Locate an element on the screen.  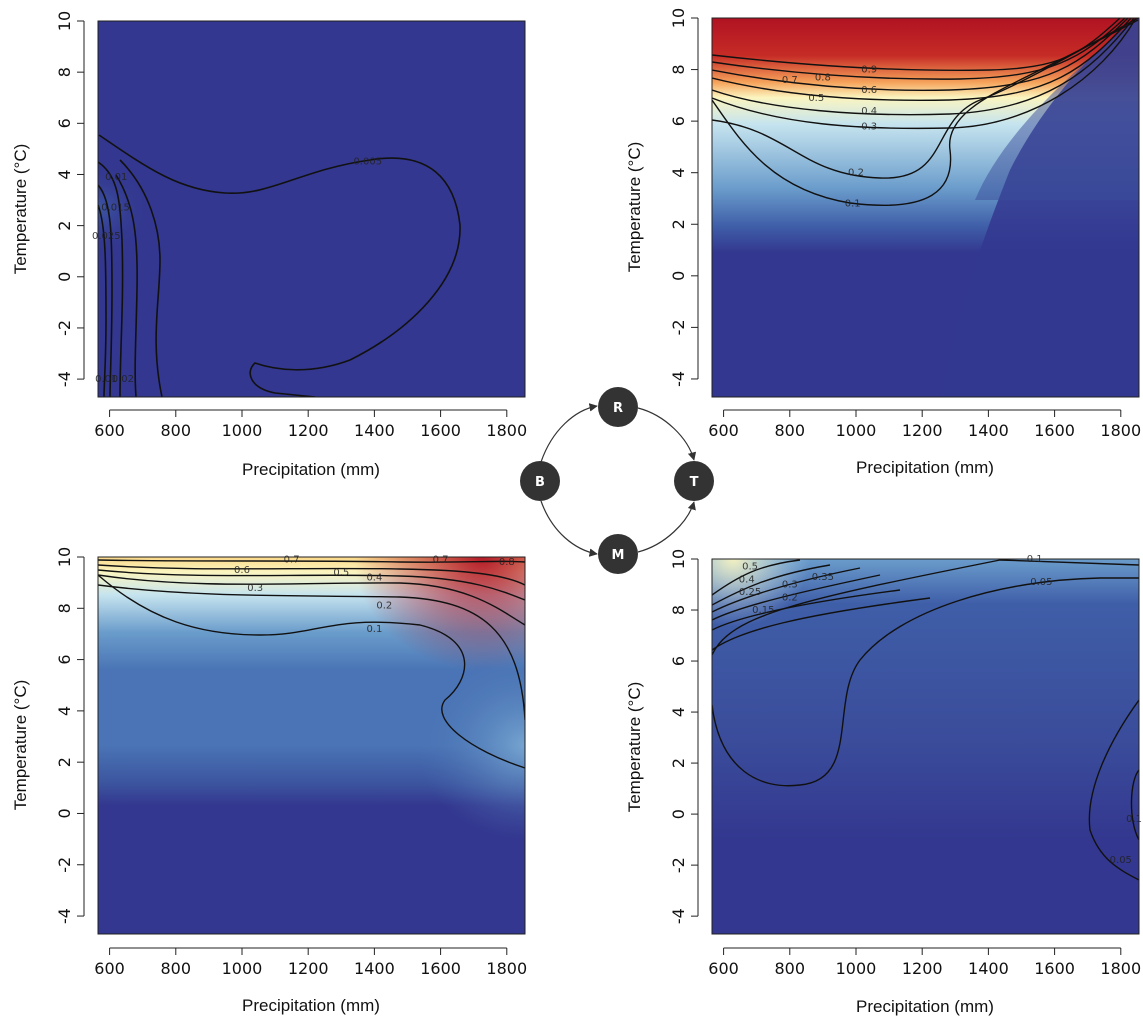
y-axis-title: Temperature (°C) is located at coordinates (20, 209).